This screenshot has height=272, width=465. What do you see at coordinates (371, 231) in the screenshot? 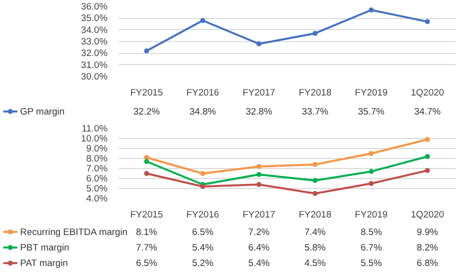
I see `data-label: 8.5%` at bounding box center [371, 231].